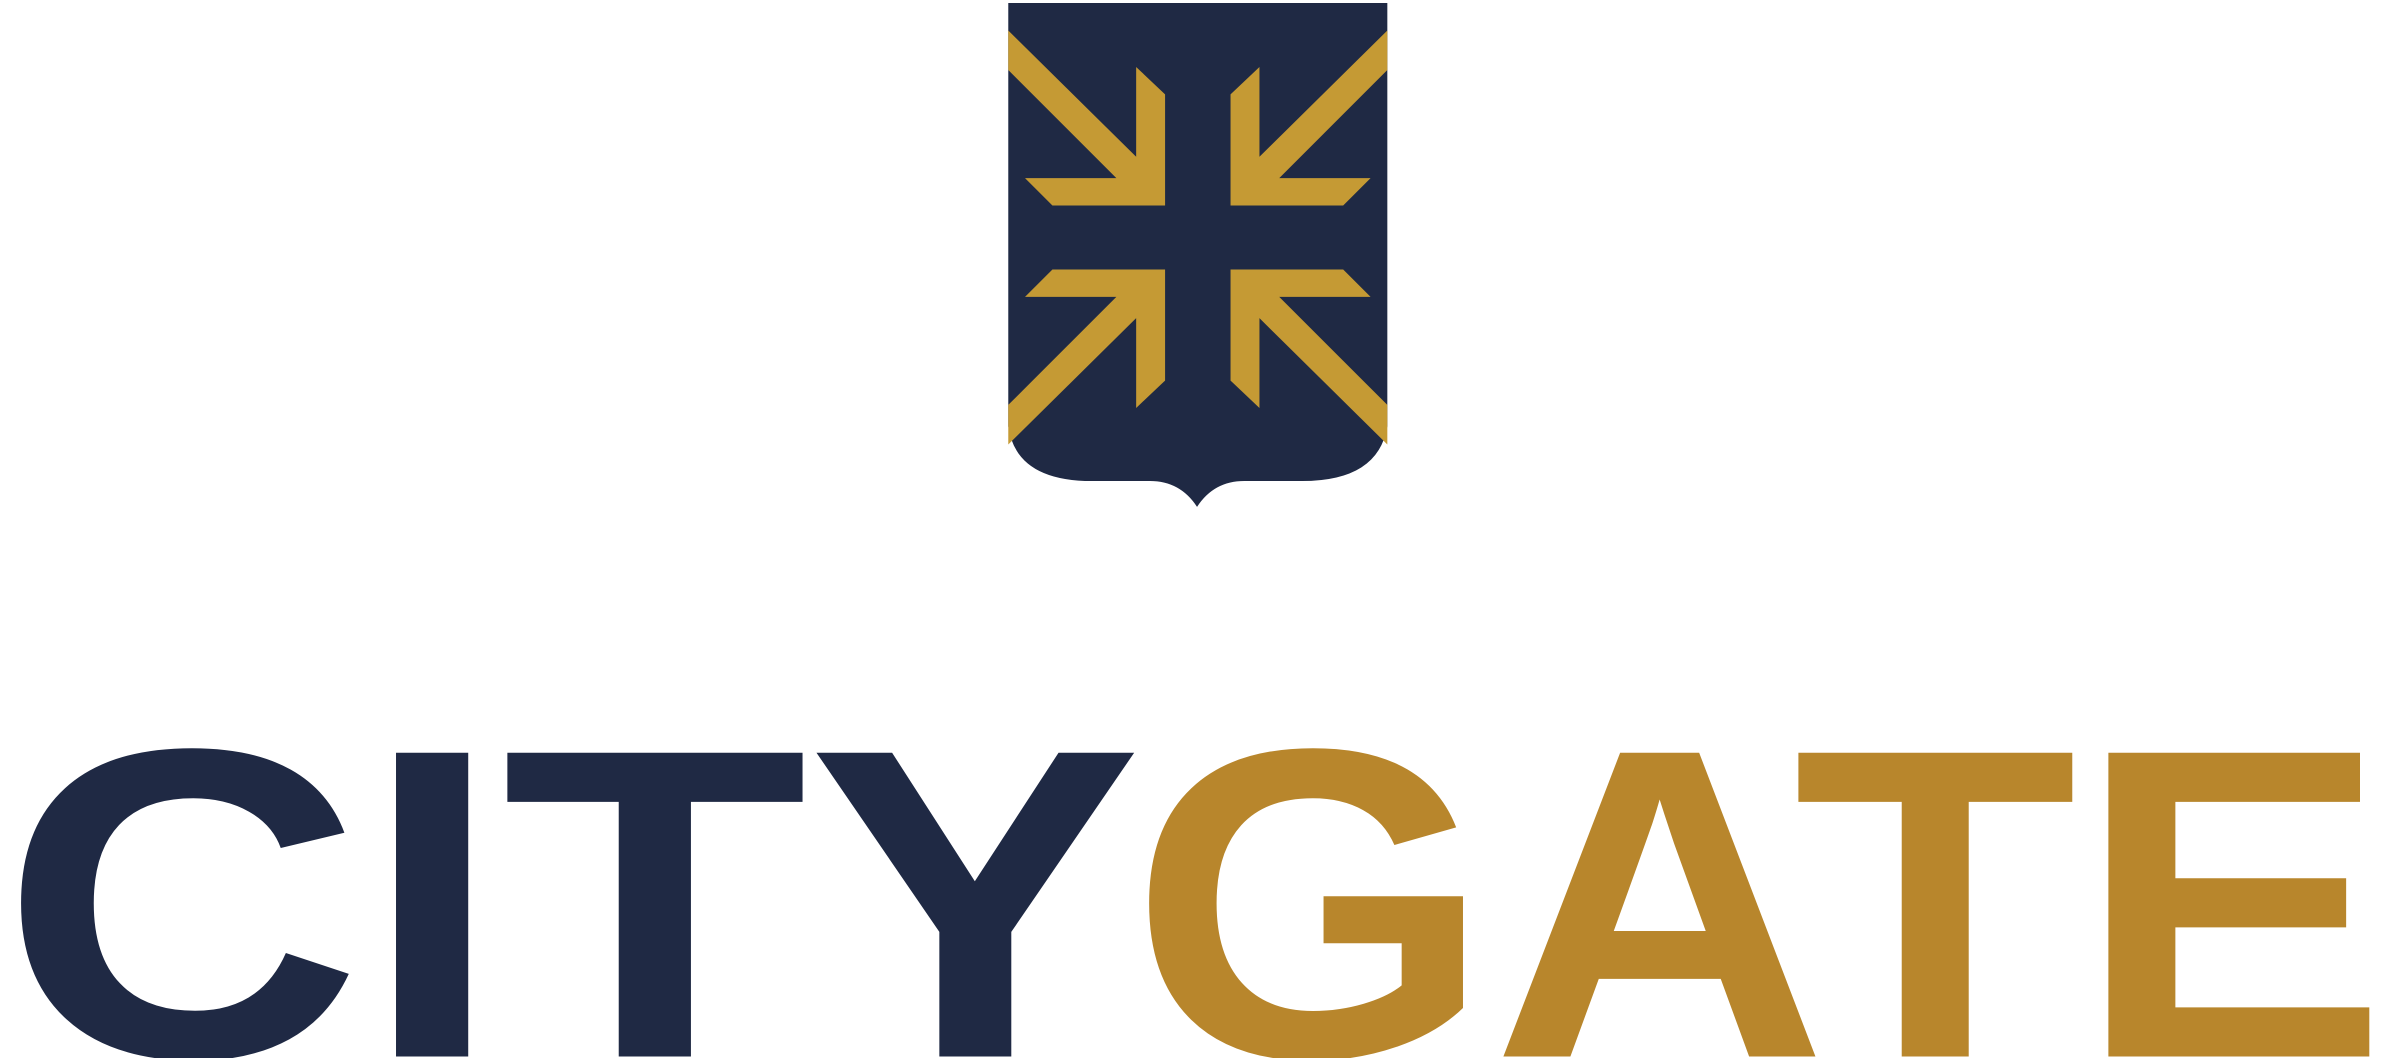  I want to click on shield, so click(1198, 255).